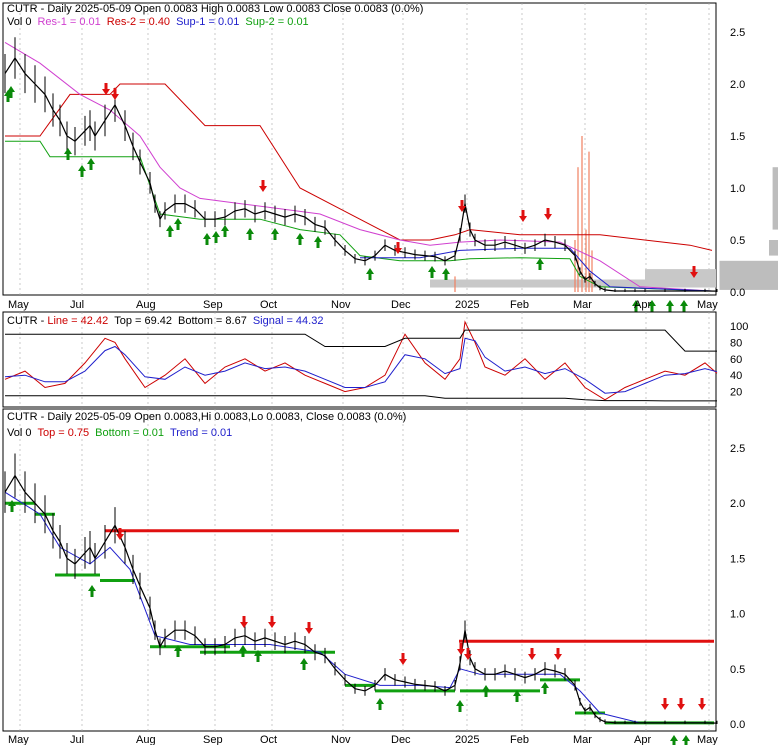 The width and height of the screenshot is (780, 745). Describe the element at coordinates (129, 433) in the screenshot. I see `legend-item: Bottom = 0.01` at that location.